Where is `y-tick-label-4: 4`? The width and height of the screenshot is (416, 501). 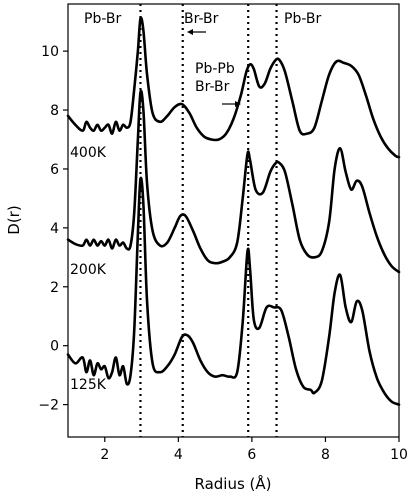 y-tick-label-4: 4 is located at coordinates (54, 229).